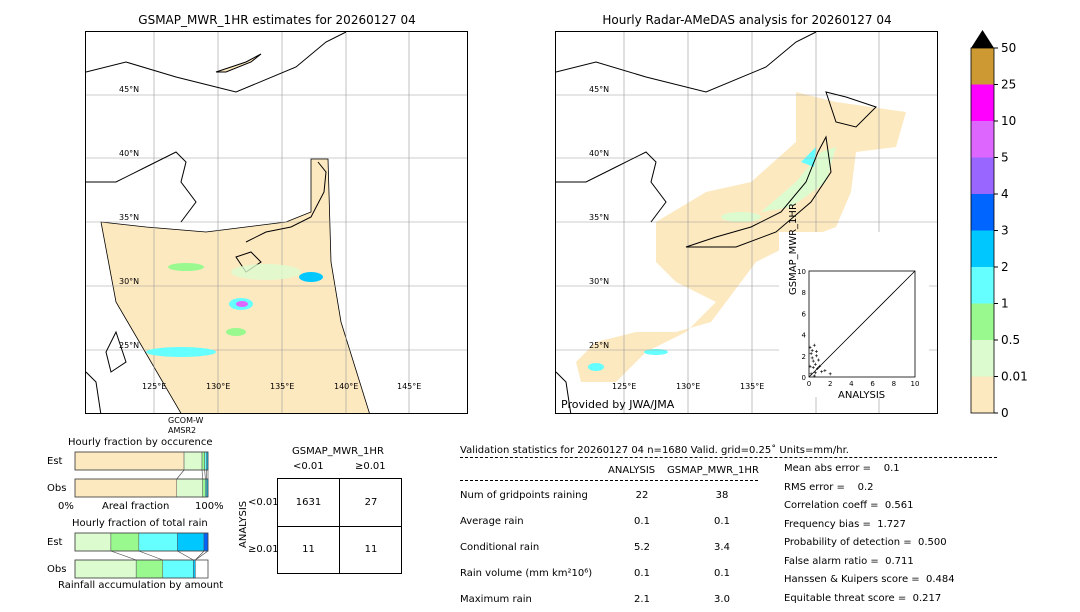 The width and height of the screenshot is (1080, 612). Describe the element at coordinates (688, 386) in the screenshot. I see `lon-label: 130°E` at that location.